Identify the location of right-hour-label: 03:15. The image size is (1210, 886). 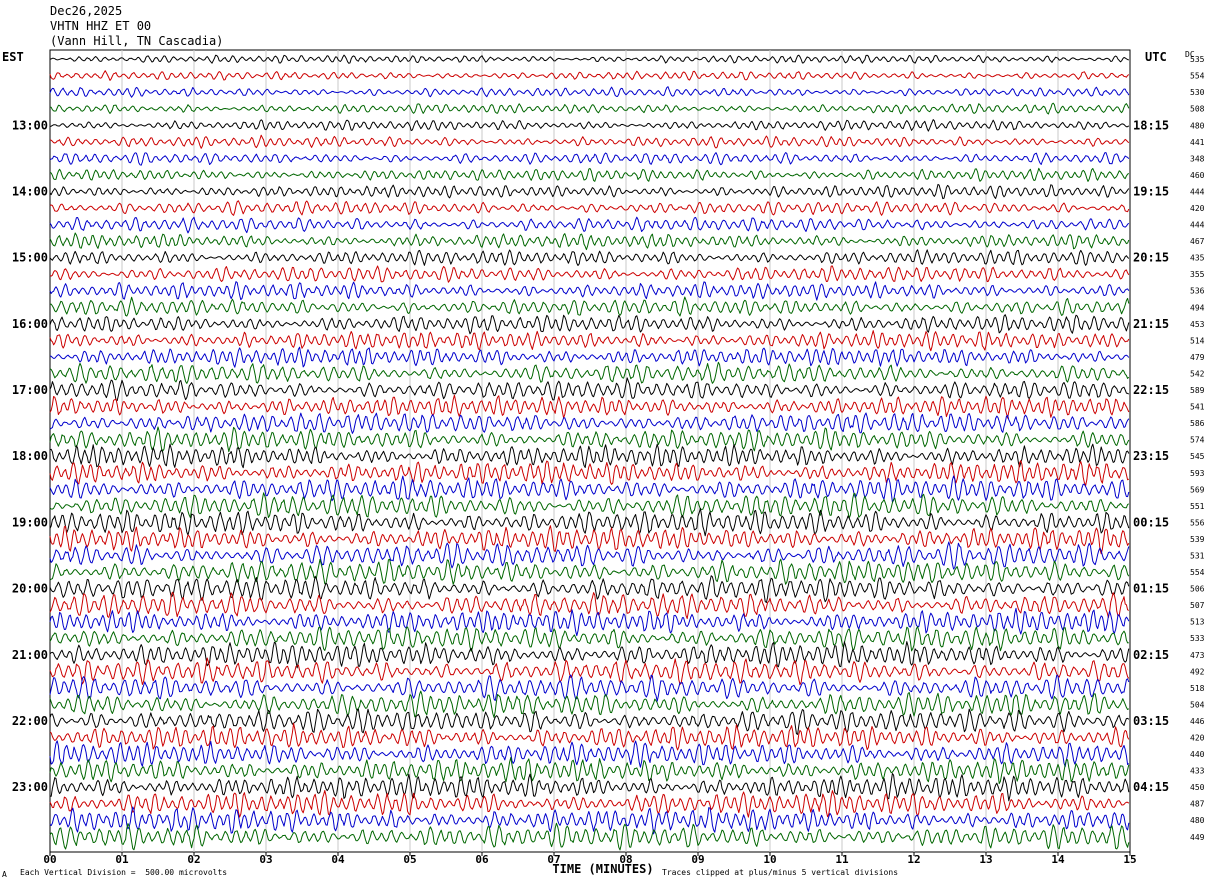
(1151, 721).